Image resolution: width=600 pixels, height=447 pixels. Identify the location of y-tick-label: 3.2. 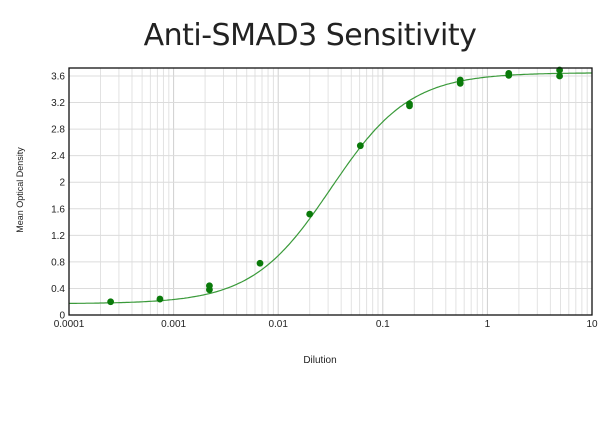
(58, 103).